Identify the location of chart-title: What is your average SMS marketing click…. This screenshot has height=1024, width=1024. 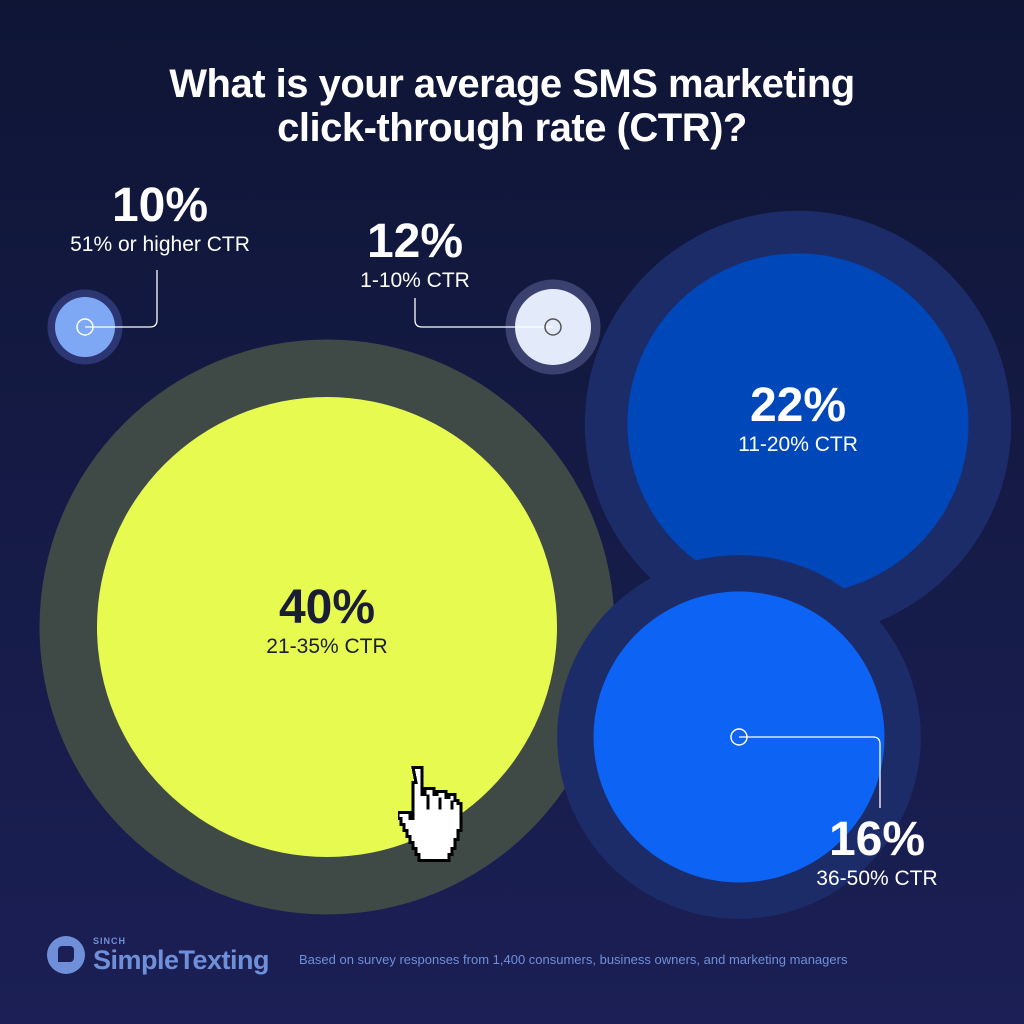
(512, 106).